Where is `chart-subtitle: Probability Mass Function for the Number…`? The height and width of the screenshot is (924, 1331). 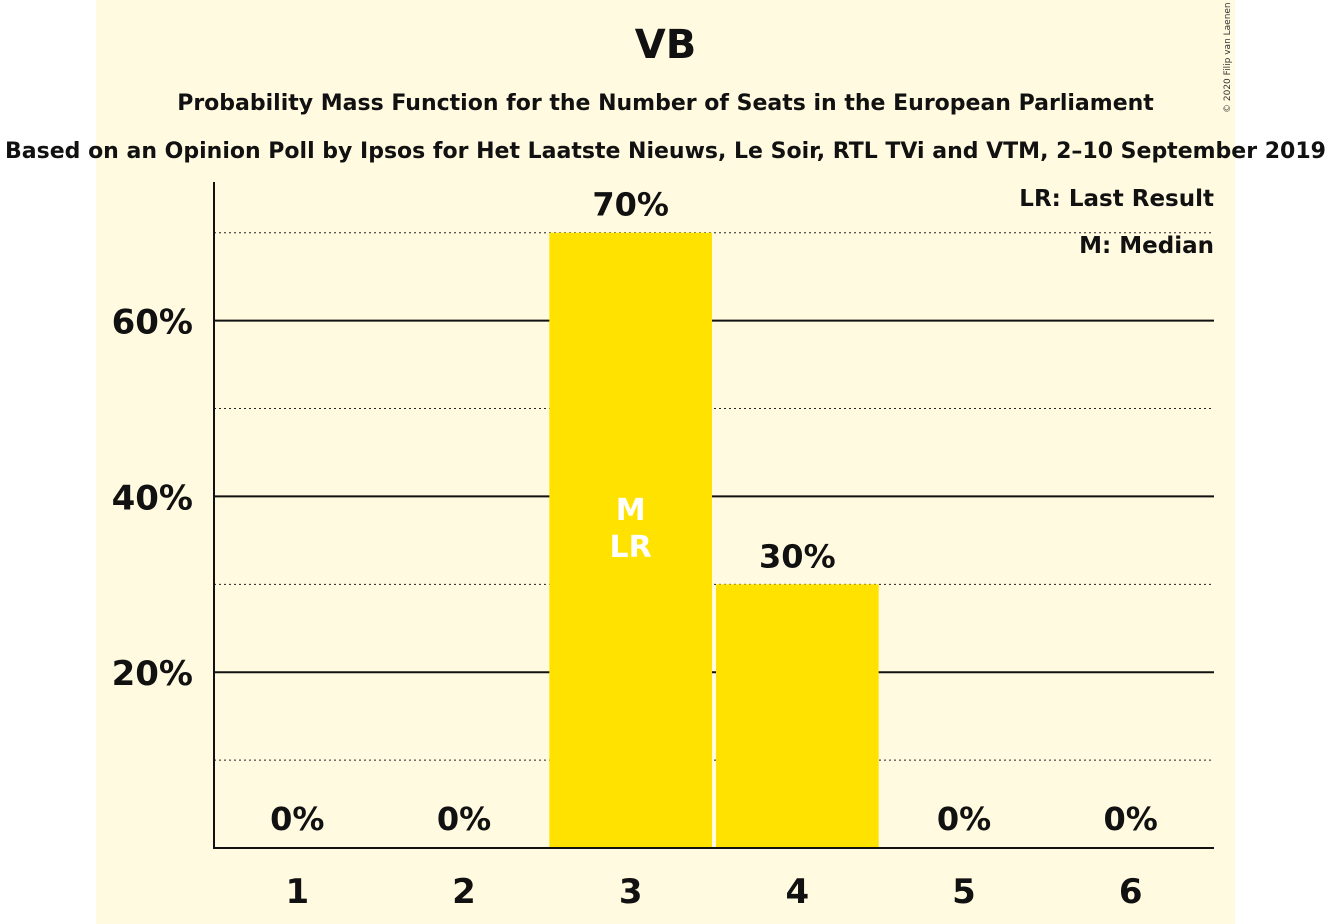
chart-subtitle: Probability Mass Function for the Number… is located at coordinates (665, 103).